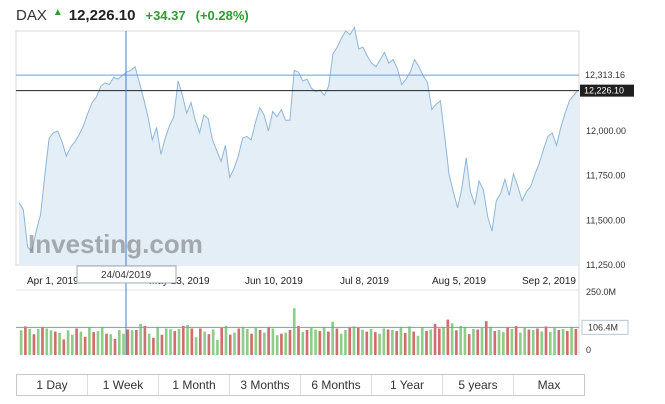 Image resolution: width=665 pixels, height=404 pixels. I want to click on tab-1-month: 1 Month, so click(194, 385).